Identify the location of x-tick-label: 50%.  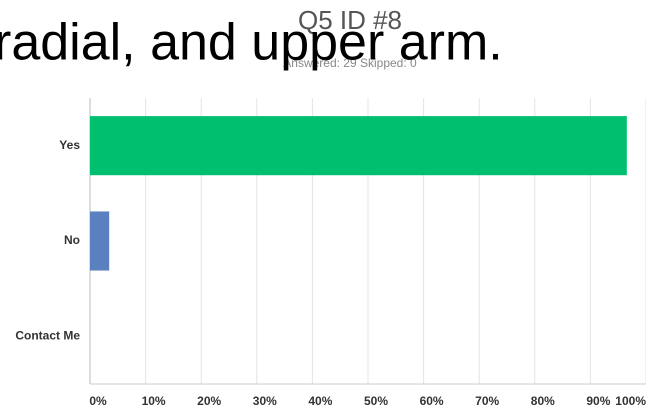
(376, 401).